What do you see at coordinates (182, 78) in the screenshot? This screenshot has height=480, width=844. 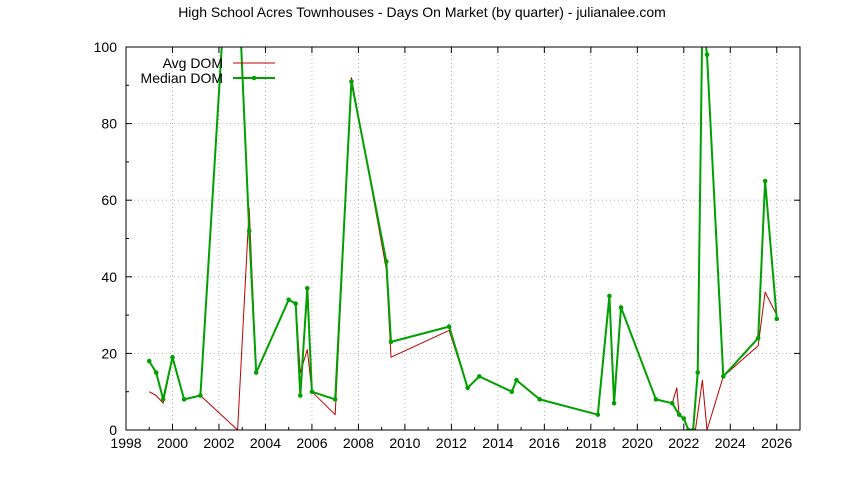 I see `legend-label-median-dom: Median DOM` at bounding box center [182, 78].